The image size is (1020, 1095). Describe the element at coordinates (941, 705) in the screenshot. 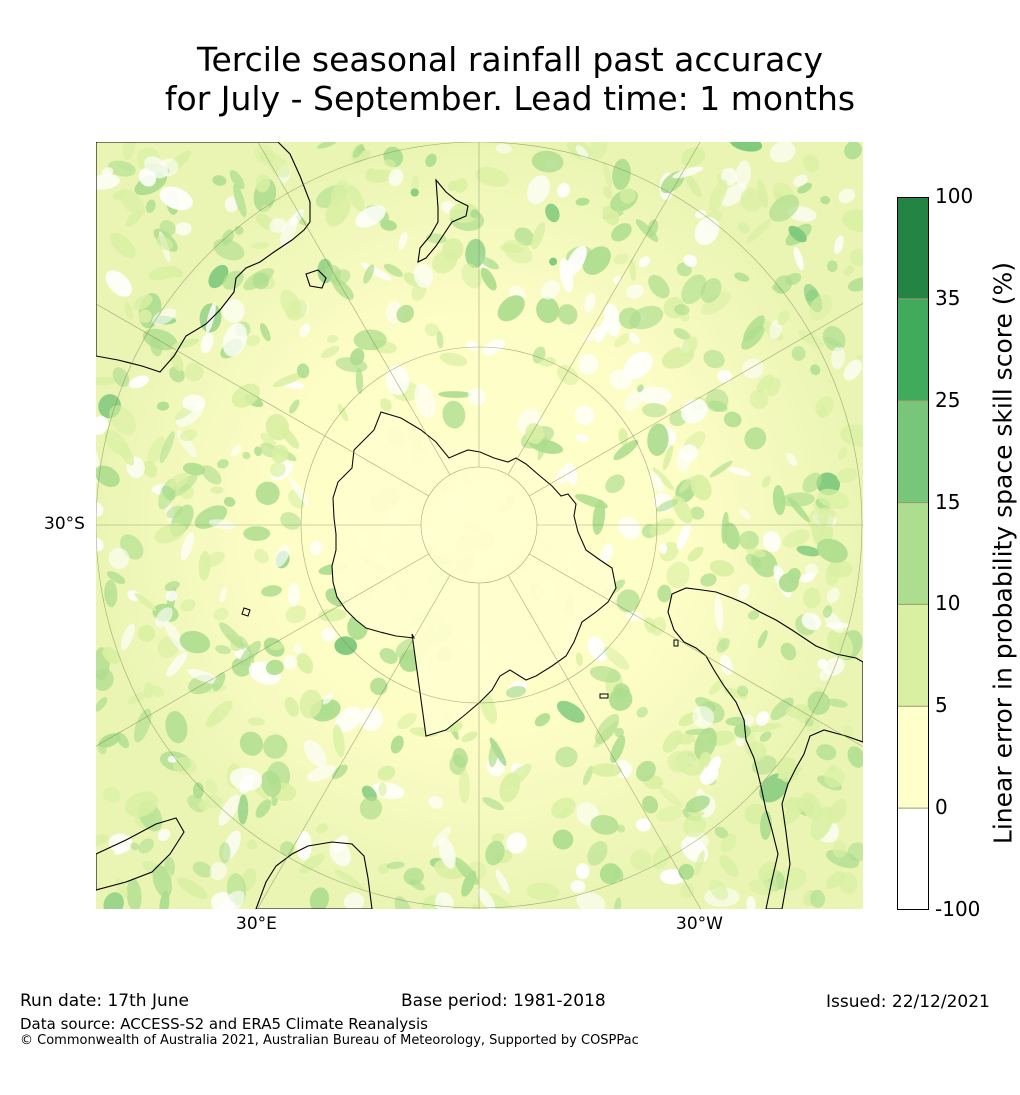

I see `colorbar-tick-label: 5` at that location.